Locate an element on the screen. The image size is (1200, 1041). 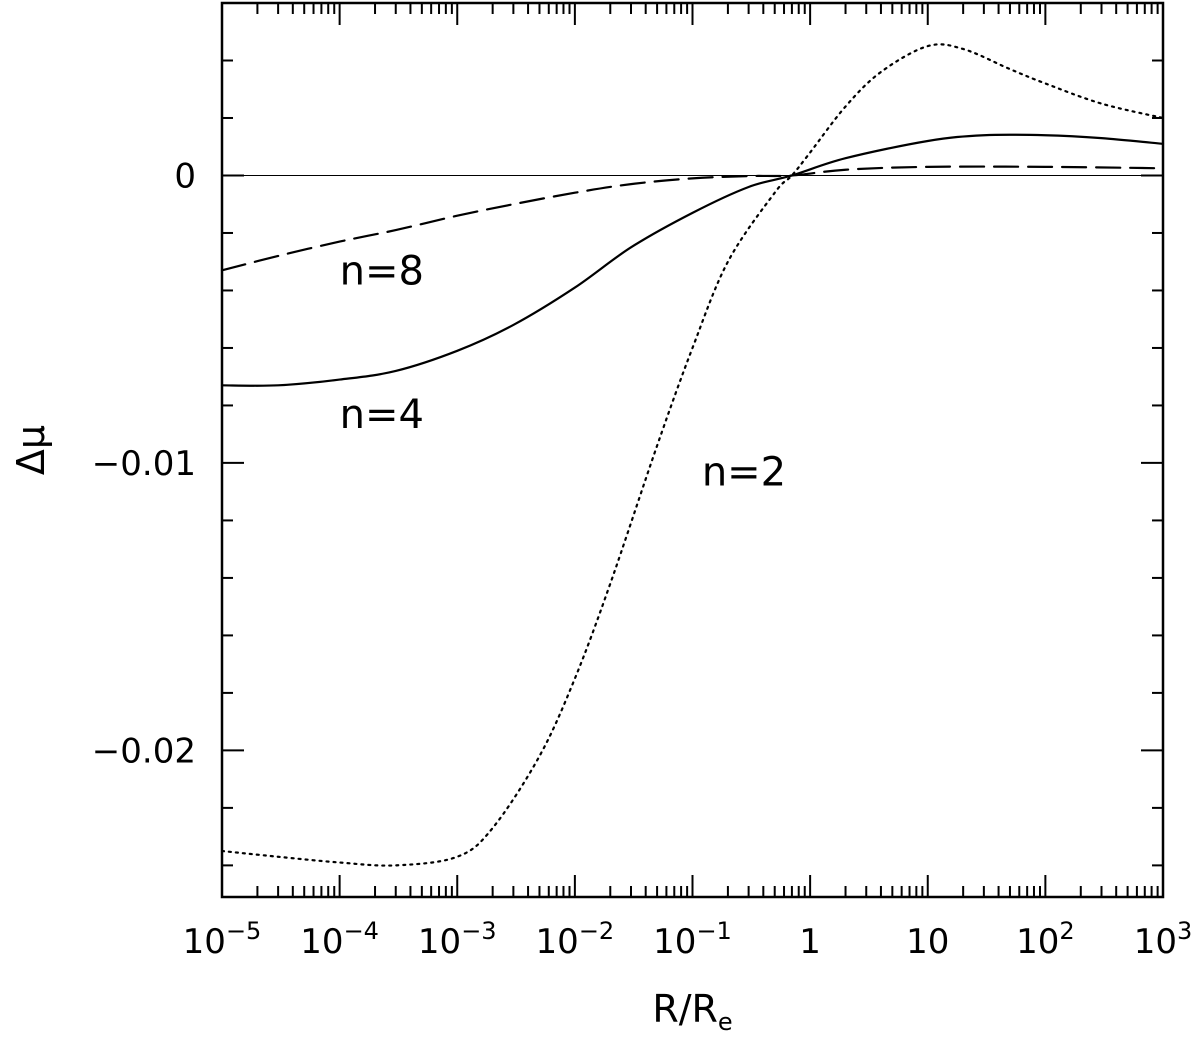
x-tick-label-exponent: −2 is located at coordinates (596, 931).